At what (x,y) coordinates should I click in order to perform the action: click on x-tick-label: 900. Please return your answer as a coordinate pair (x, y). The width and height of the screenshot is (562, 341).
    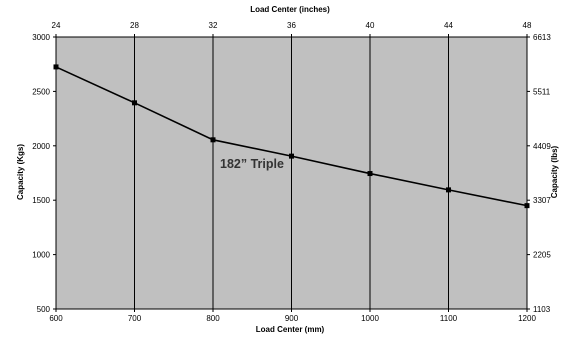
    Looking at the image, I should click on (292, 318).